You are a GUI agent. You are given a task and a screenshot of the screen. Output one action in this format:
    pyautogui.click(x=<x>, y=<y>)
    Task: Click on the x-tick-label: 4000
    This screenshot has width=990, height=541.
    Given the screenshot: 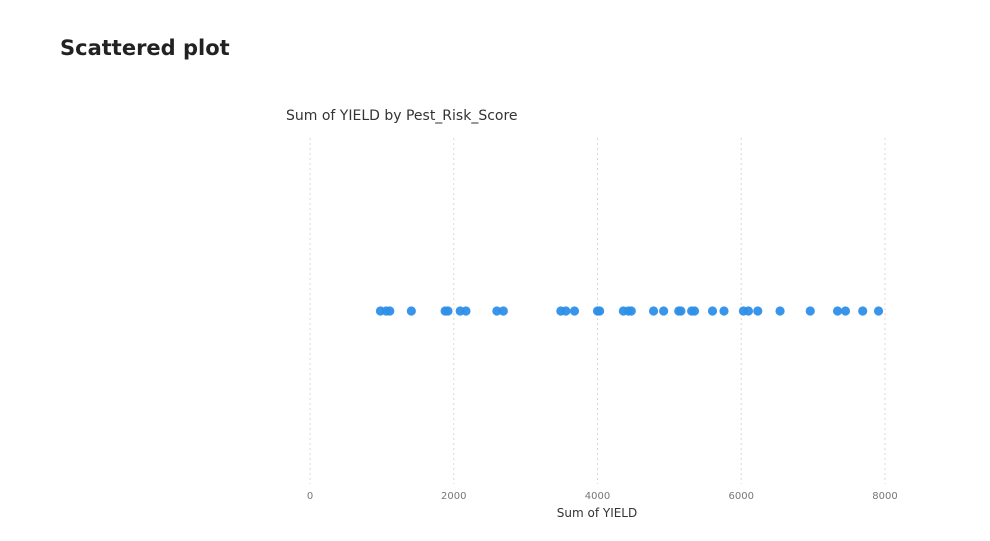 What is the action you would take?
    pyautogui.click(x=597, y=496)
    